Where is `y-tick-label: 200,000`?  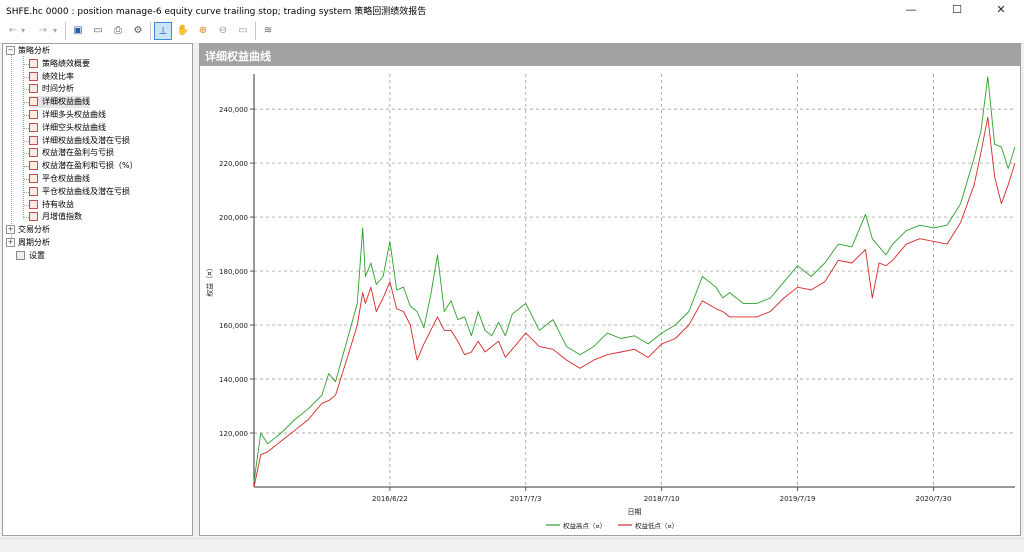 y-tick-label: 200,000 is located at coordinates (233, 218).